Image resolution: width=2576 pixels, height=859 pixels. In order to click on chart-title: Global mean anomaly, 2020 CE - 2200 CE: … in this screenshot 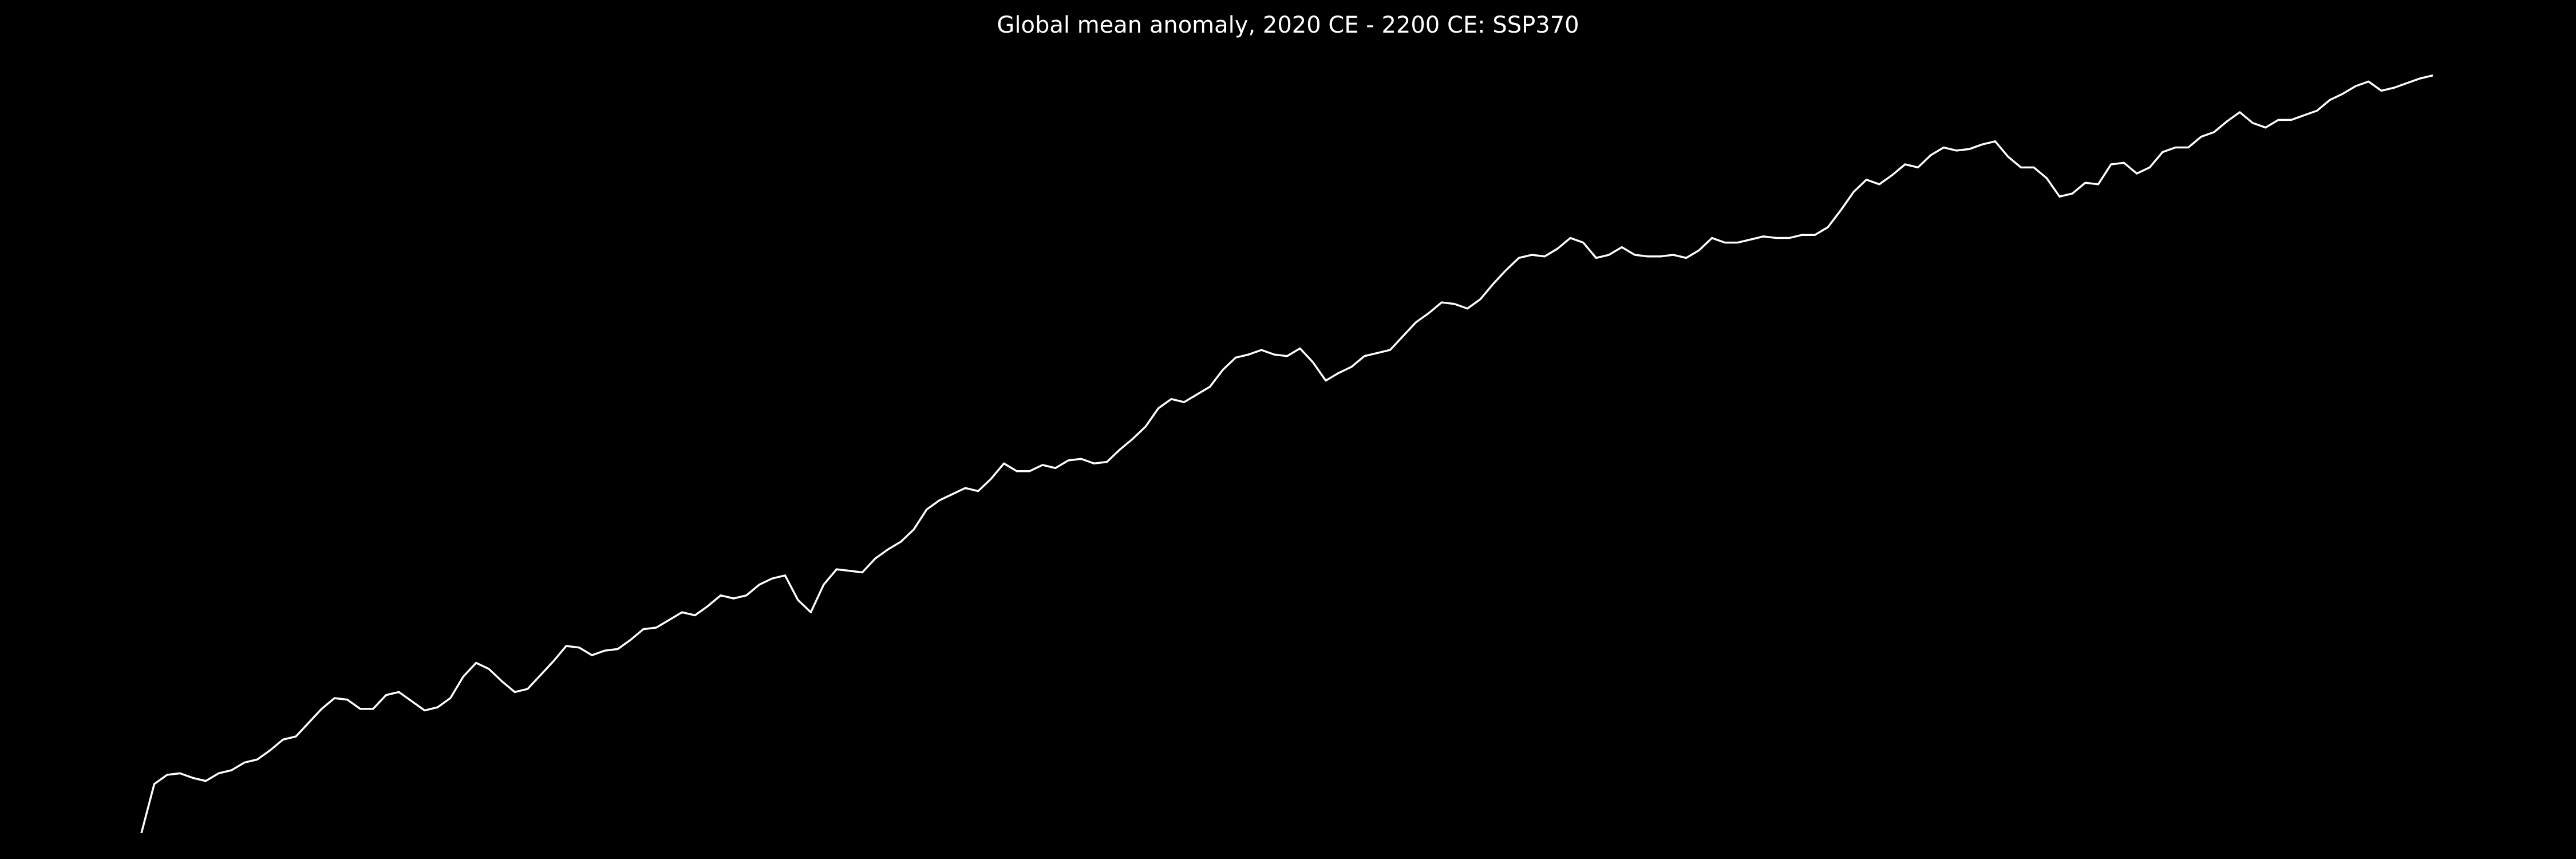, I will do `click(1288, 25)`.